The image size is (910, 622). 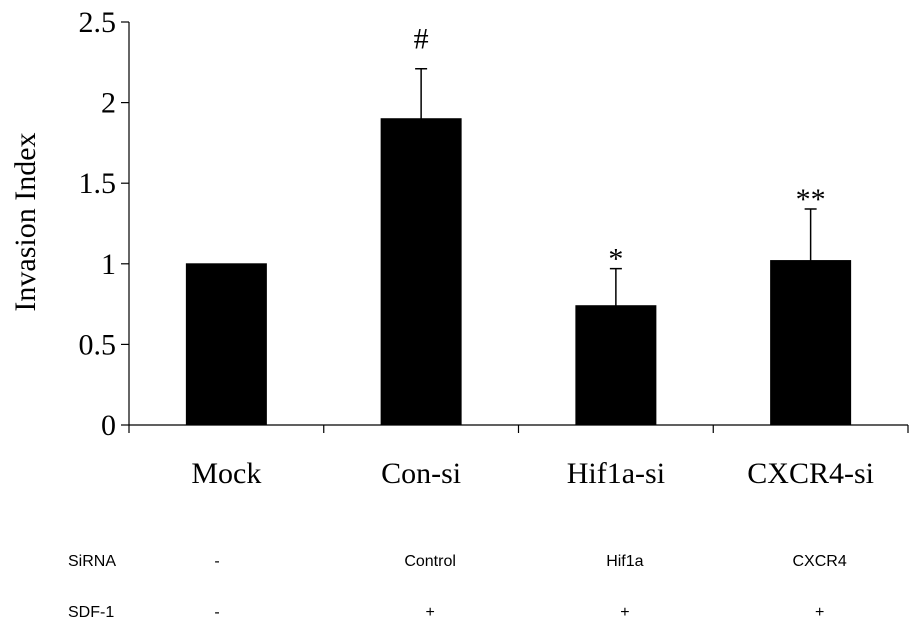 What do you see at coordinates (811, 199) in the screenshot?
I see `significance-marker: **` at bounding box center [811, 199].